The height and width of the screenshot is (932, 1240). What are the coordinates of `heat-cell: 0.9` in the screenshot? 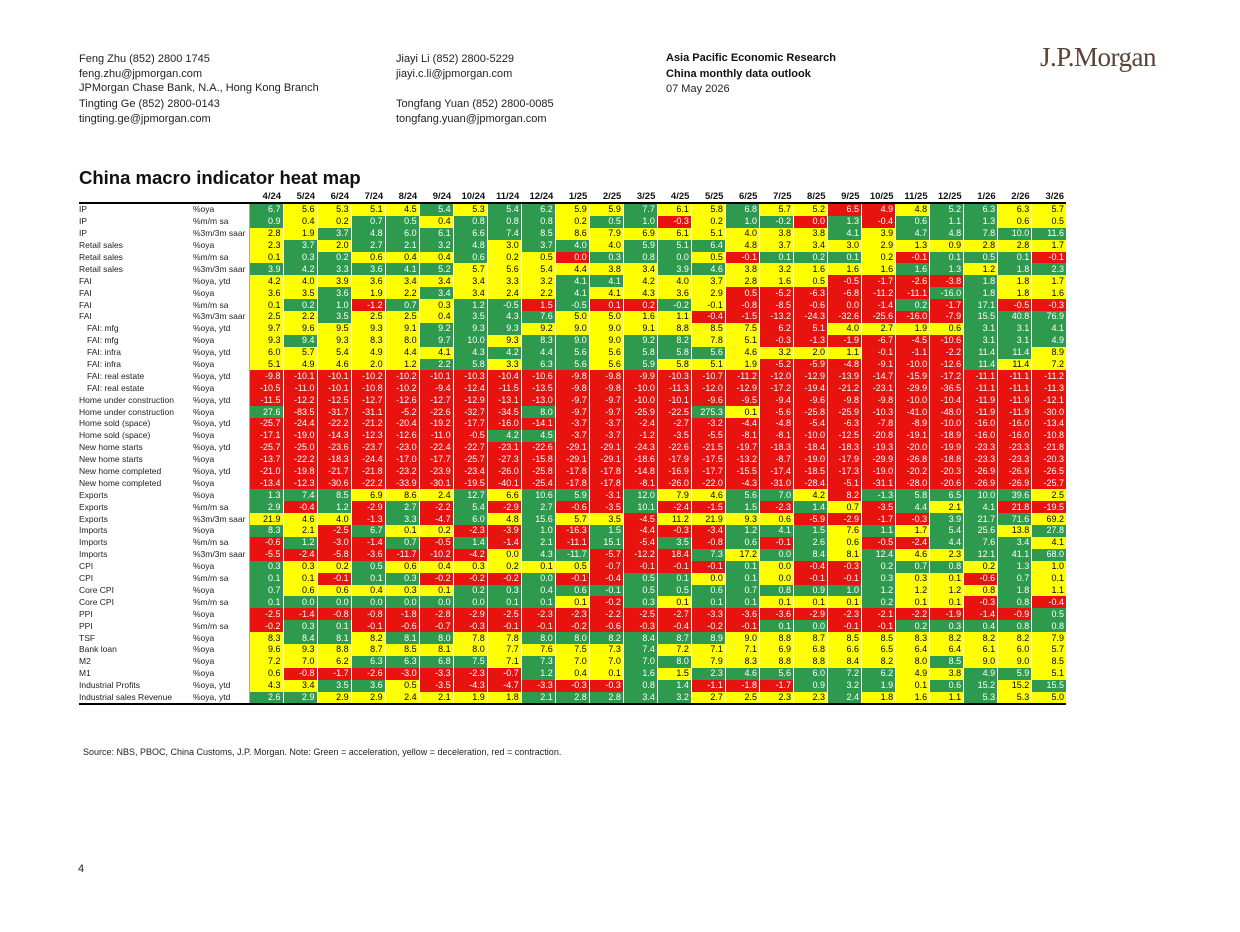 It's located at (810, 685).